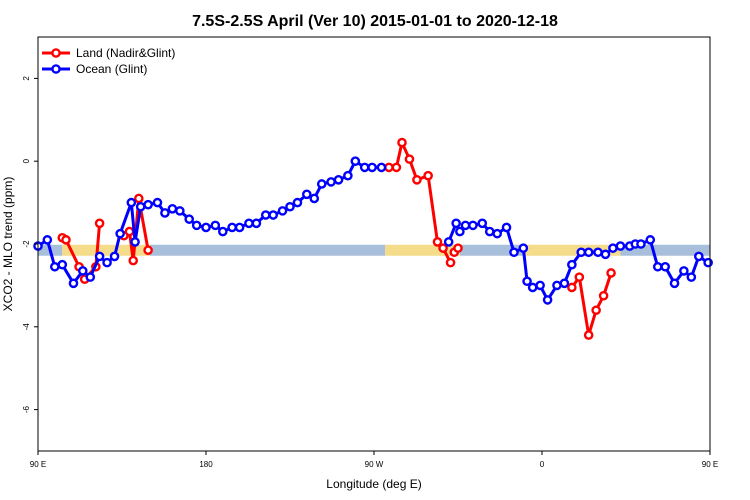 Image resolution: width=750 pixels, height=500 pixels. What do you see at coordinates (26, 327) in the screenshot?
I see `y-tick-label-1: -4` at bounding box center [26, 327].